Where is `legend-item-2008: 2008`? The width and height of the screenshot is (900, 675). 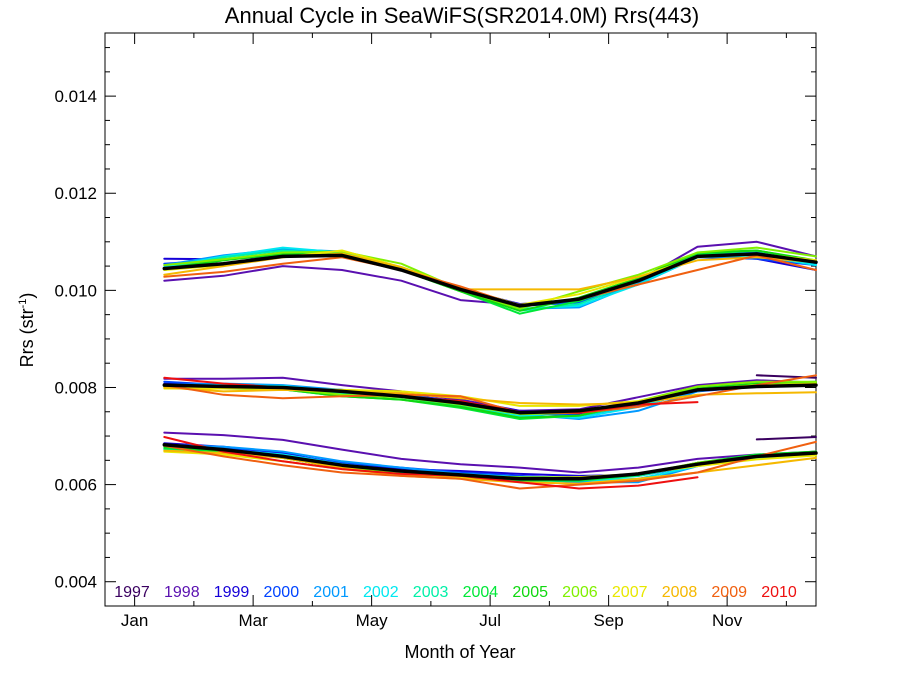 legend-item-2008: 2008 is located at coordinates (680, 592).